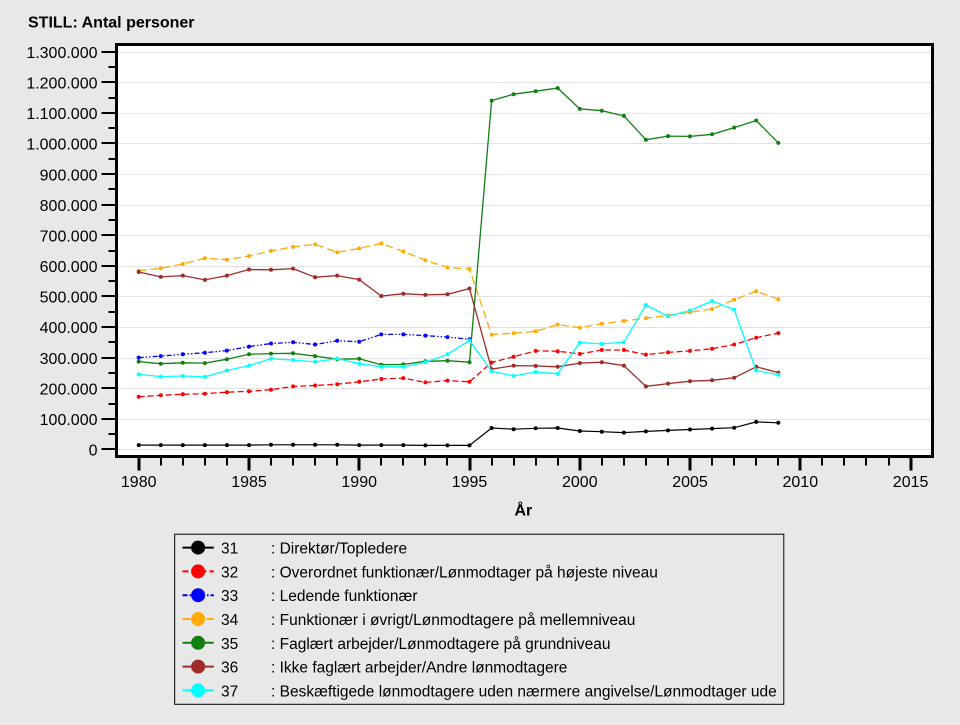  I want to click on svg-text: 35, so click(229, 644).